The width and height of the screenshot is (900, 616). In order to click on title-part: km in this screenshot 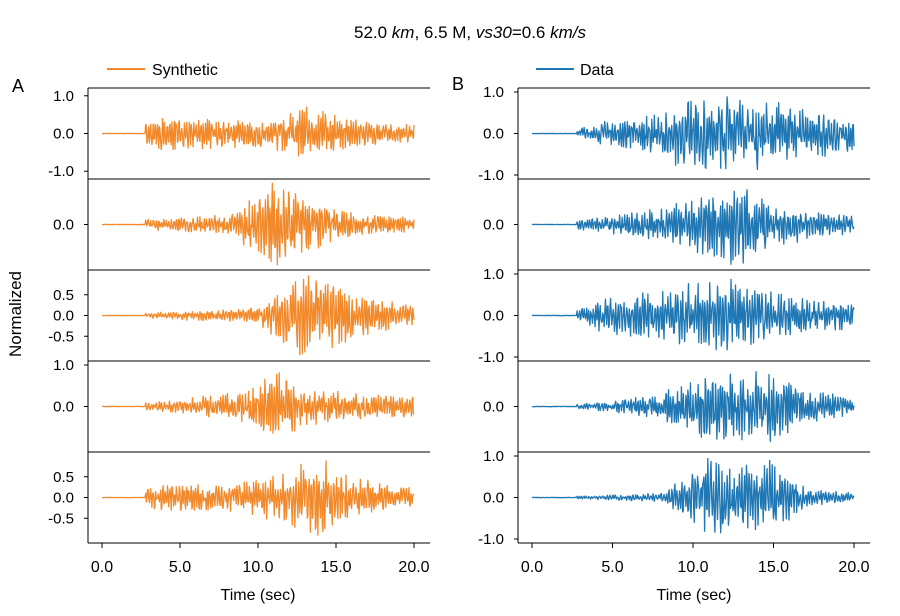, I will do `click(403, 32)`.